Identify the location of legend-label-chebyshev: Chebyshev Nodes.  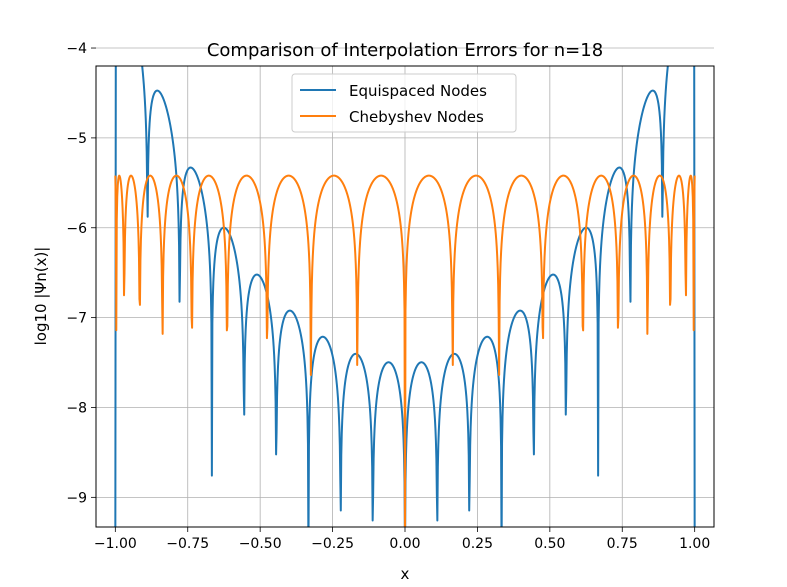
(416, 117).